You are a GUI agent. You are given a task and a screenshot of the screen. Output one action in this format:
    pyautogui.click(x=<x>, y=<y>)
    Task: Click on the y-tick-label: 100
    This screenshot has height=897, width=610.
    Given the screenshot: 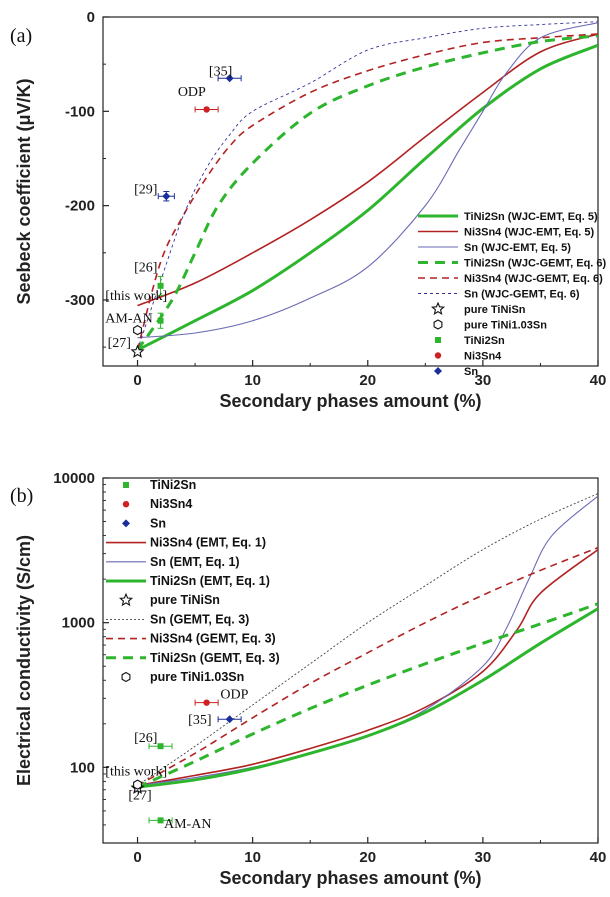 What is the action you would take?
    pyautogui.click(x=82, y=767)
    